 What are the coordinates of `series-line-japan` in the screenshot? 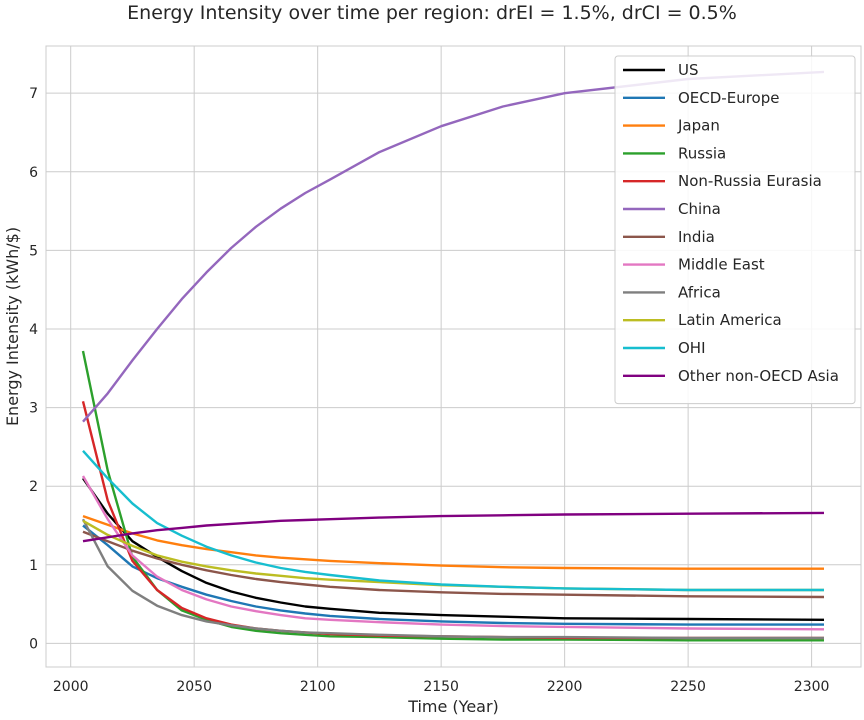 It's located at (453, 542).